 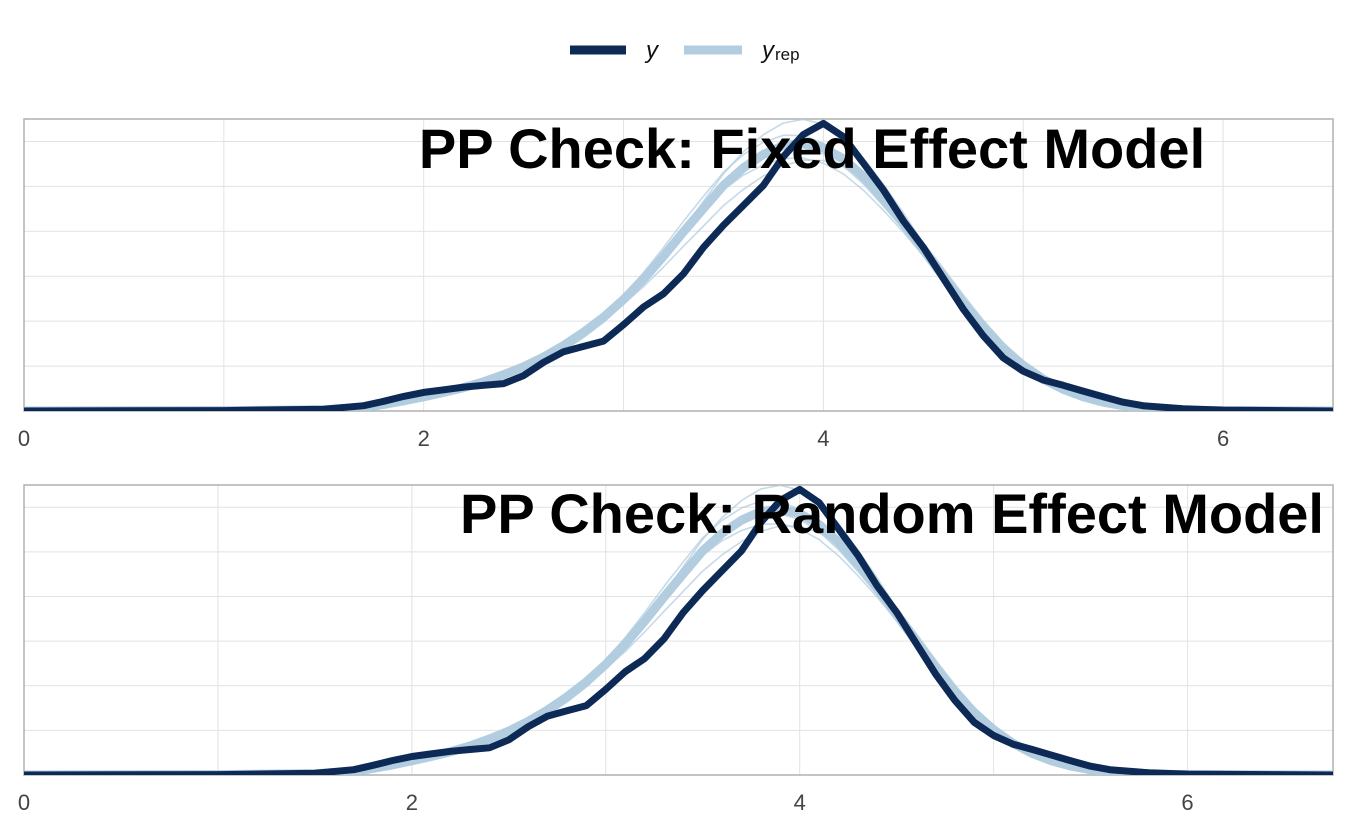 I want to click on legend-label-y: y, so click(x=652, y=50).